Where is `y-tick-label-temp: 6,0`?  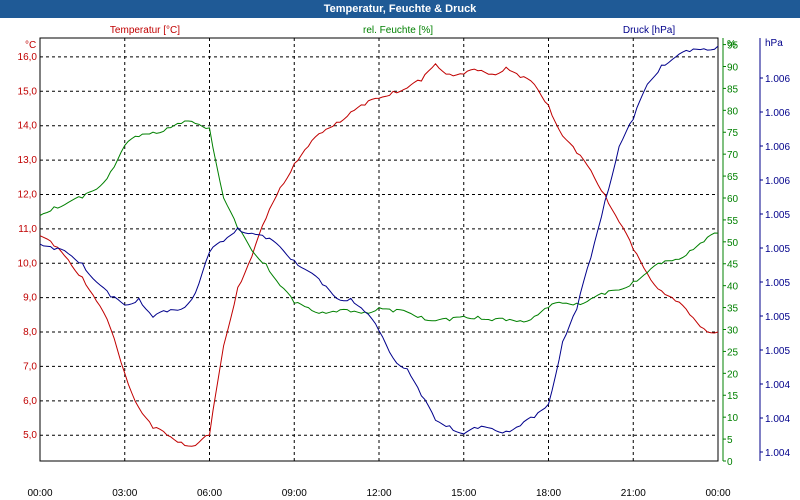
y-tick-label-temp: 6,0 is located at coordinates (30, 401).